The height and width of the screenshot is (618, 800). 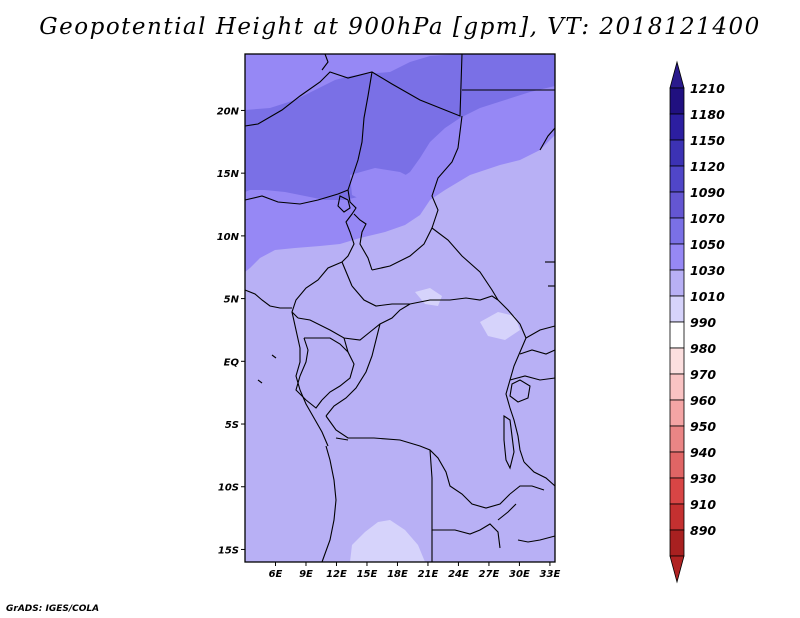 I want to click on colorbar-label: 1050, so click(x=707, y=244).